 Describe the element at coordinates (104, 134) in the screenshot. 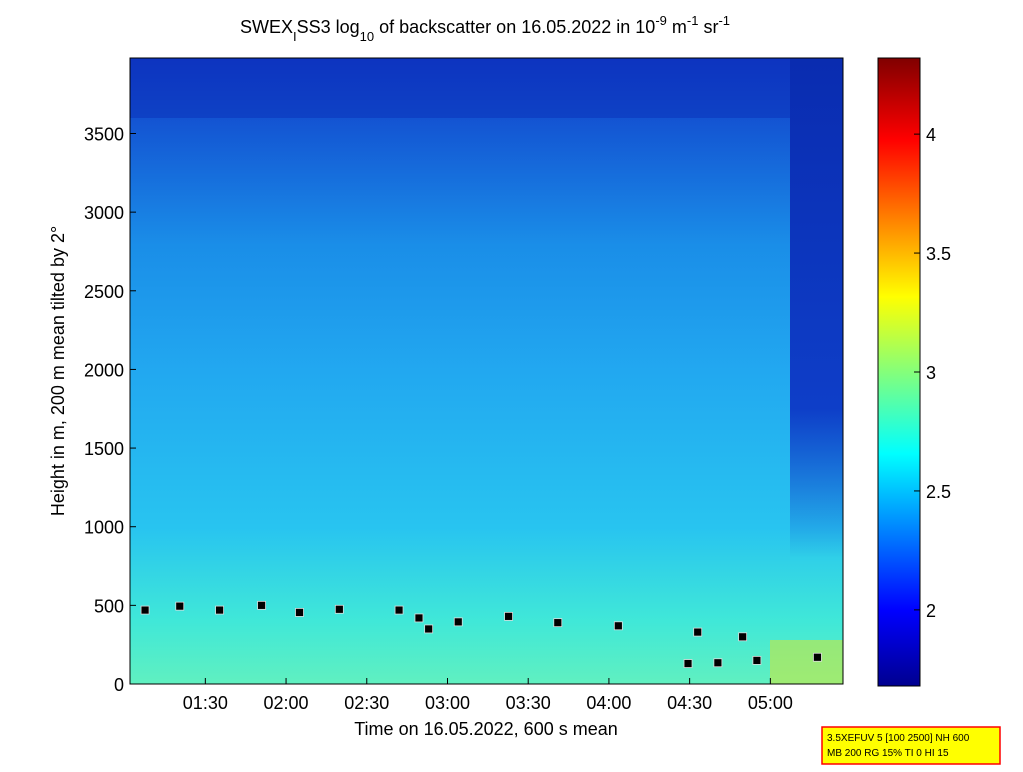

I see `y-tick-label: 3500` at that location.